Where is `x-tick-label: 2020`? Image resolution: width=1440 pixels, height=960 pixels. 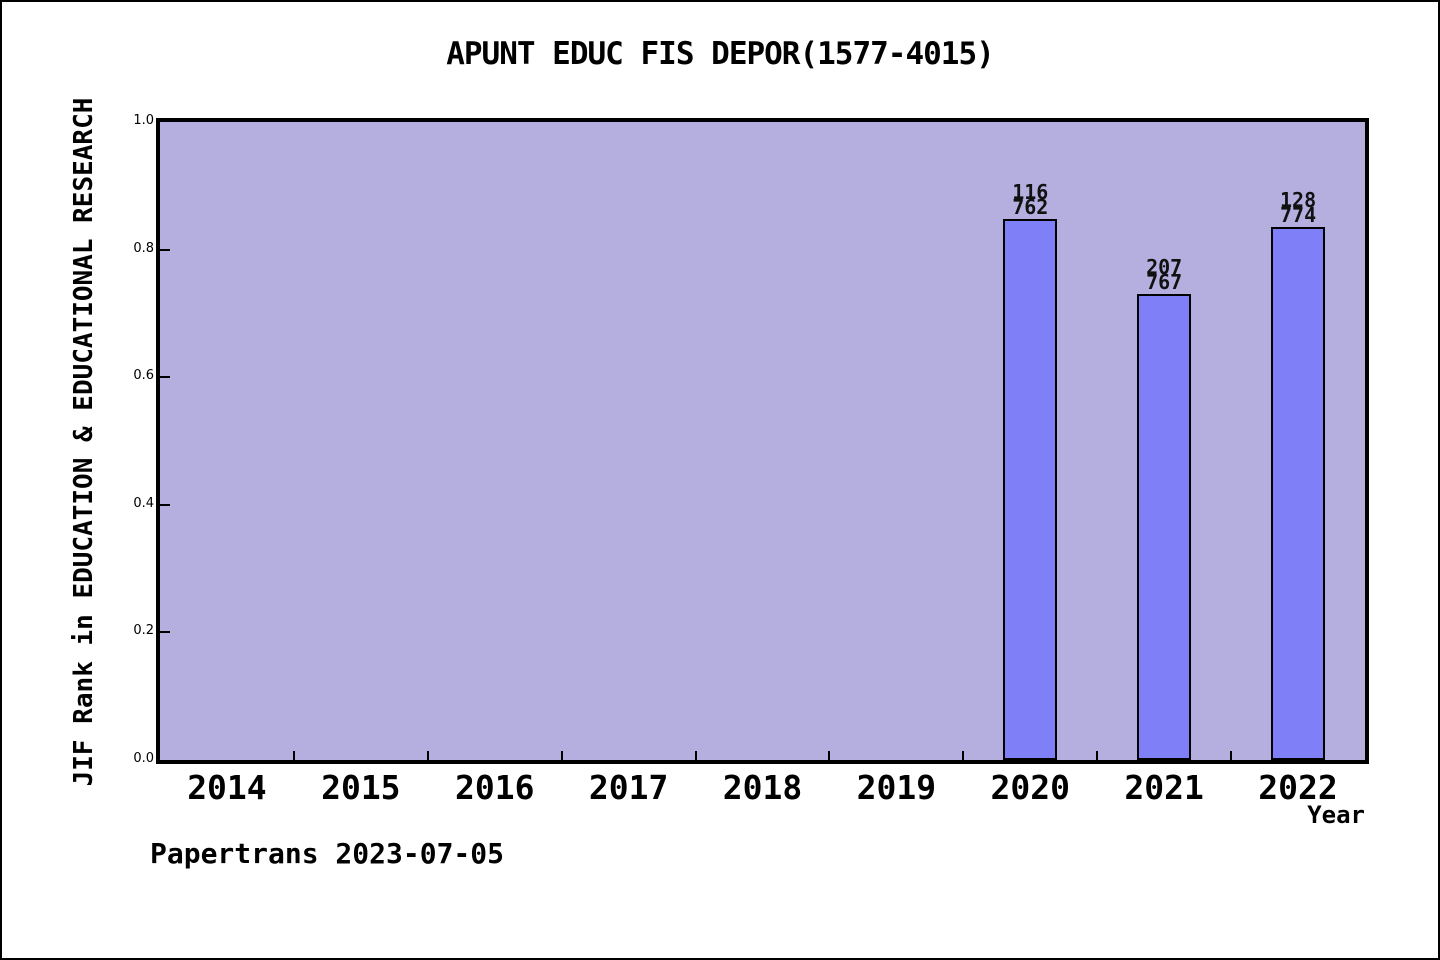 x-tick-label: 2020 is located at coordinates (1030, 787).